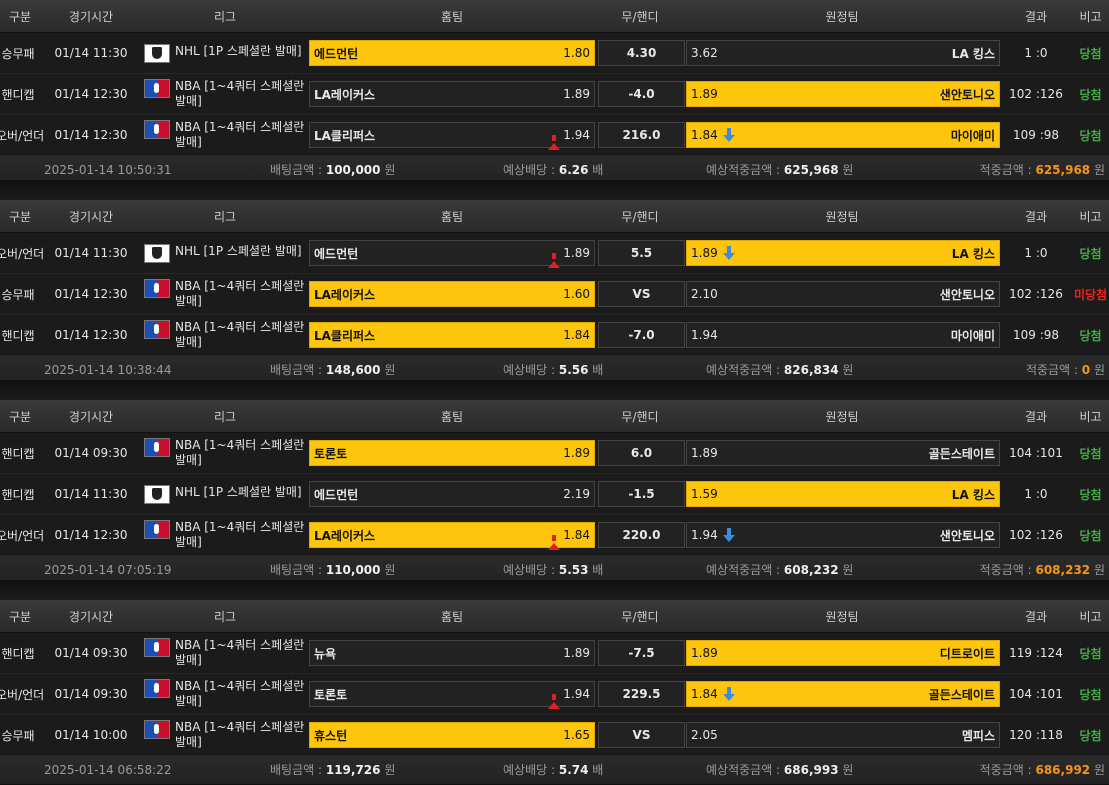 This screenshot has height=785, width=1109. Describe the element at coordinates (1042, 770) in the screenshot. I see `win-amount: 적중금액 : 686,992 원` at that location.